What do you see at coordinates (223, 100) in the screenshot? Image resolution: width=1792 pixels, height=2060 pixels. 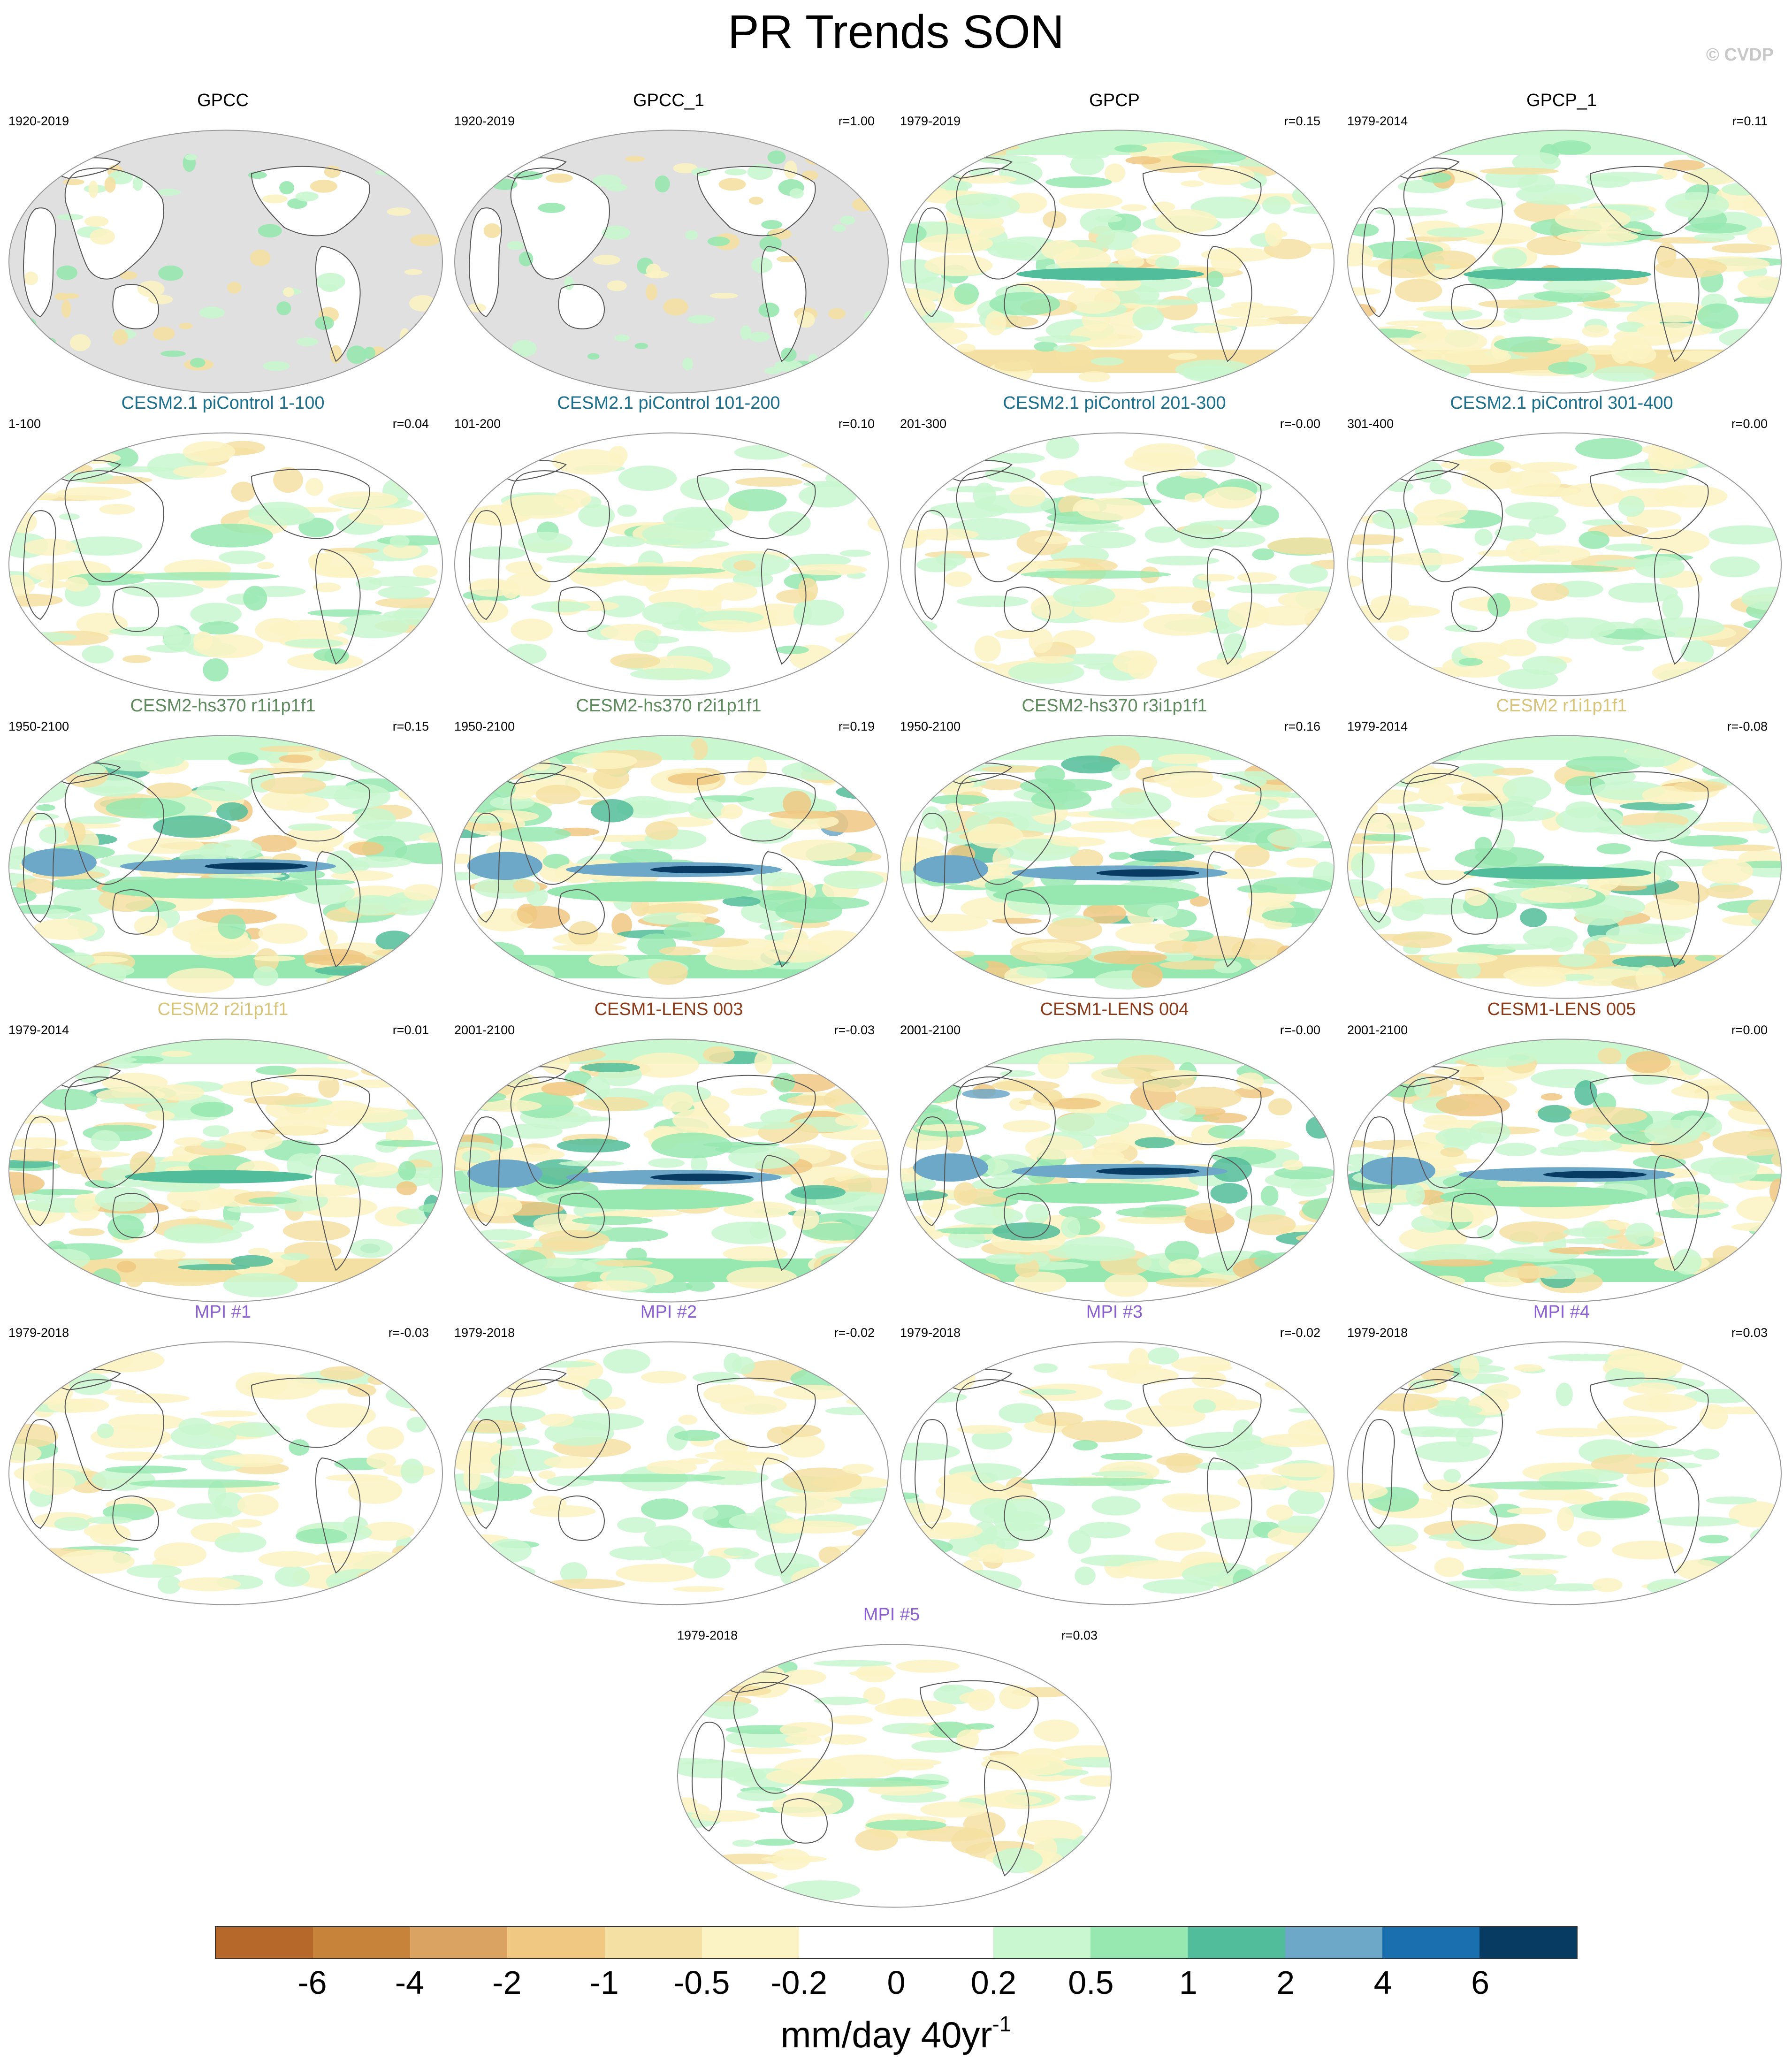 I see `panel-title: GPCC` at bounding box center [223, 100].